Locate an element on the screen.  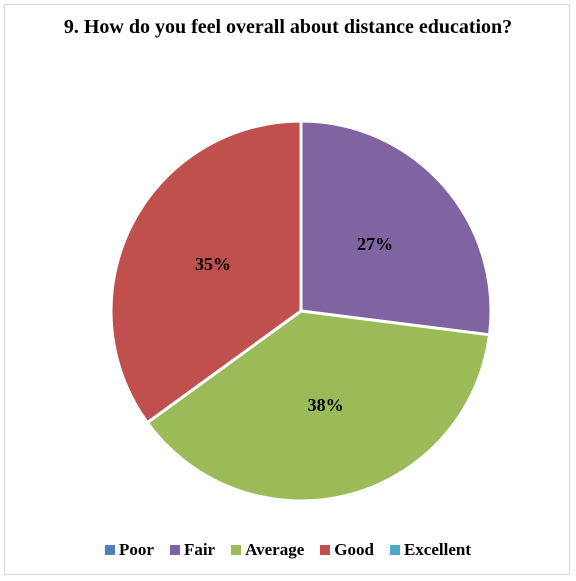
legend-swatch-excellent is located at coordinates (394, 550).